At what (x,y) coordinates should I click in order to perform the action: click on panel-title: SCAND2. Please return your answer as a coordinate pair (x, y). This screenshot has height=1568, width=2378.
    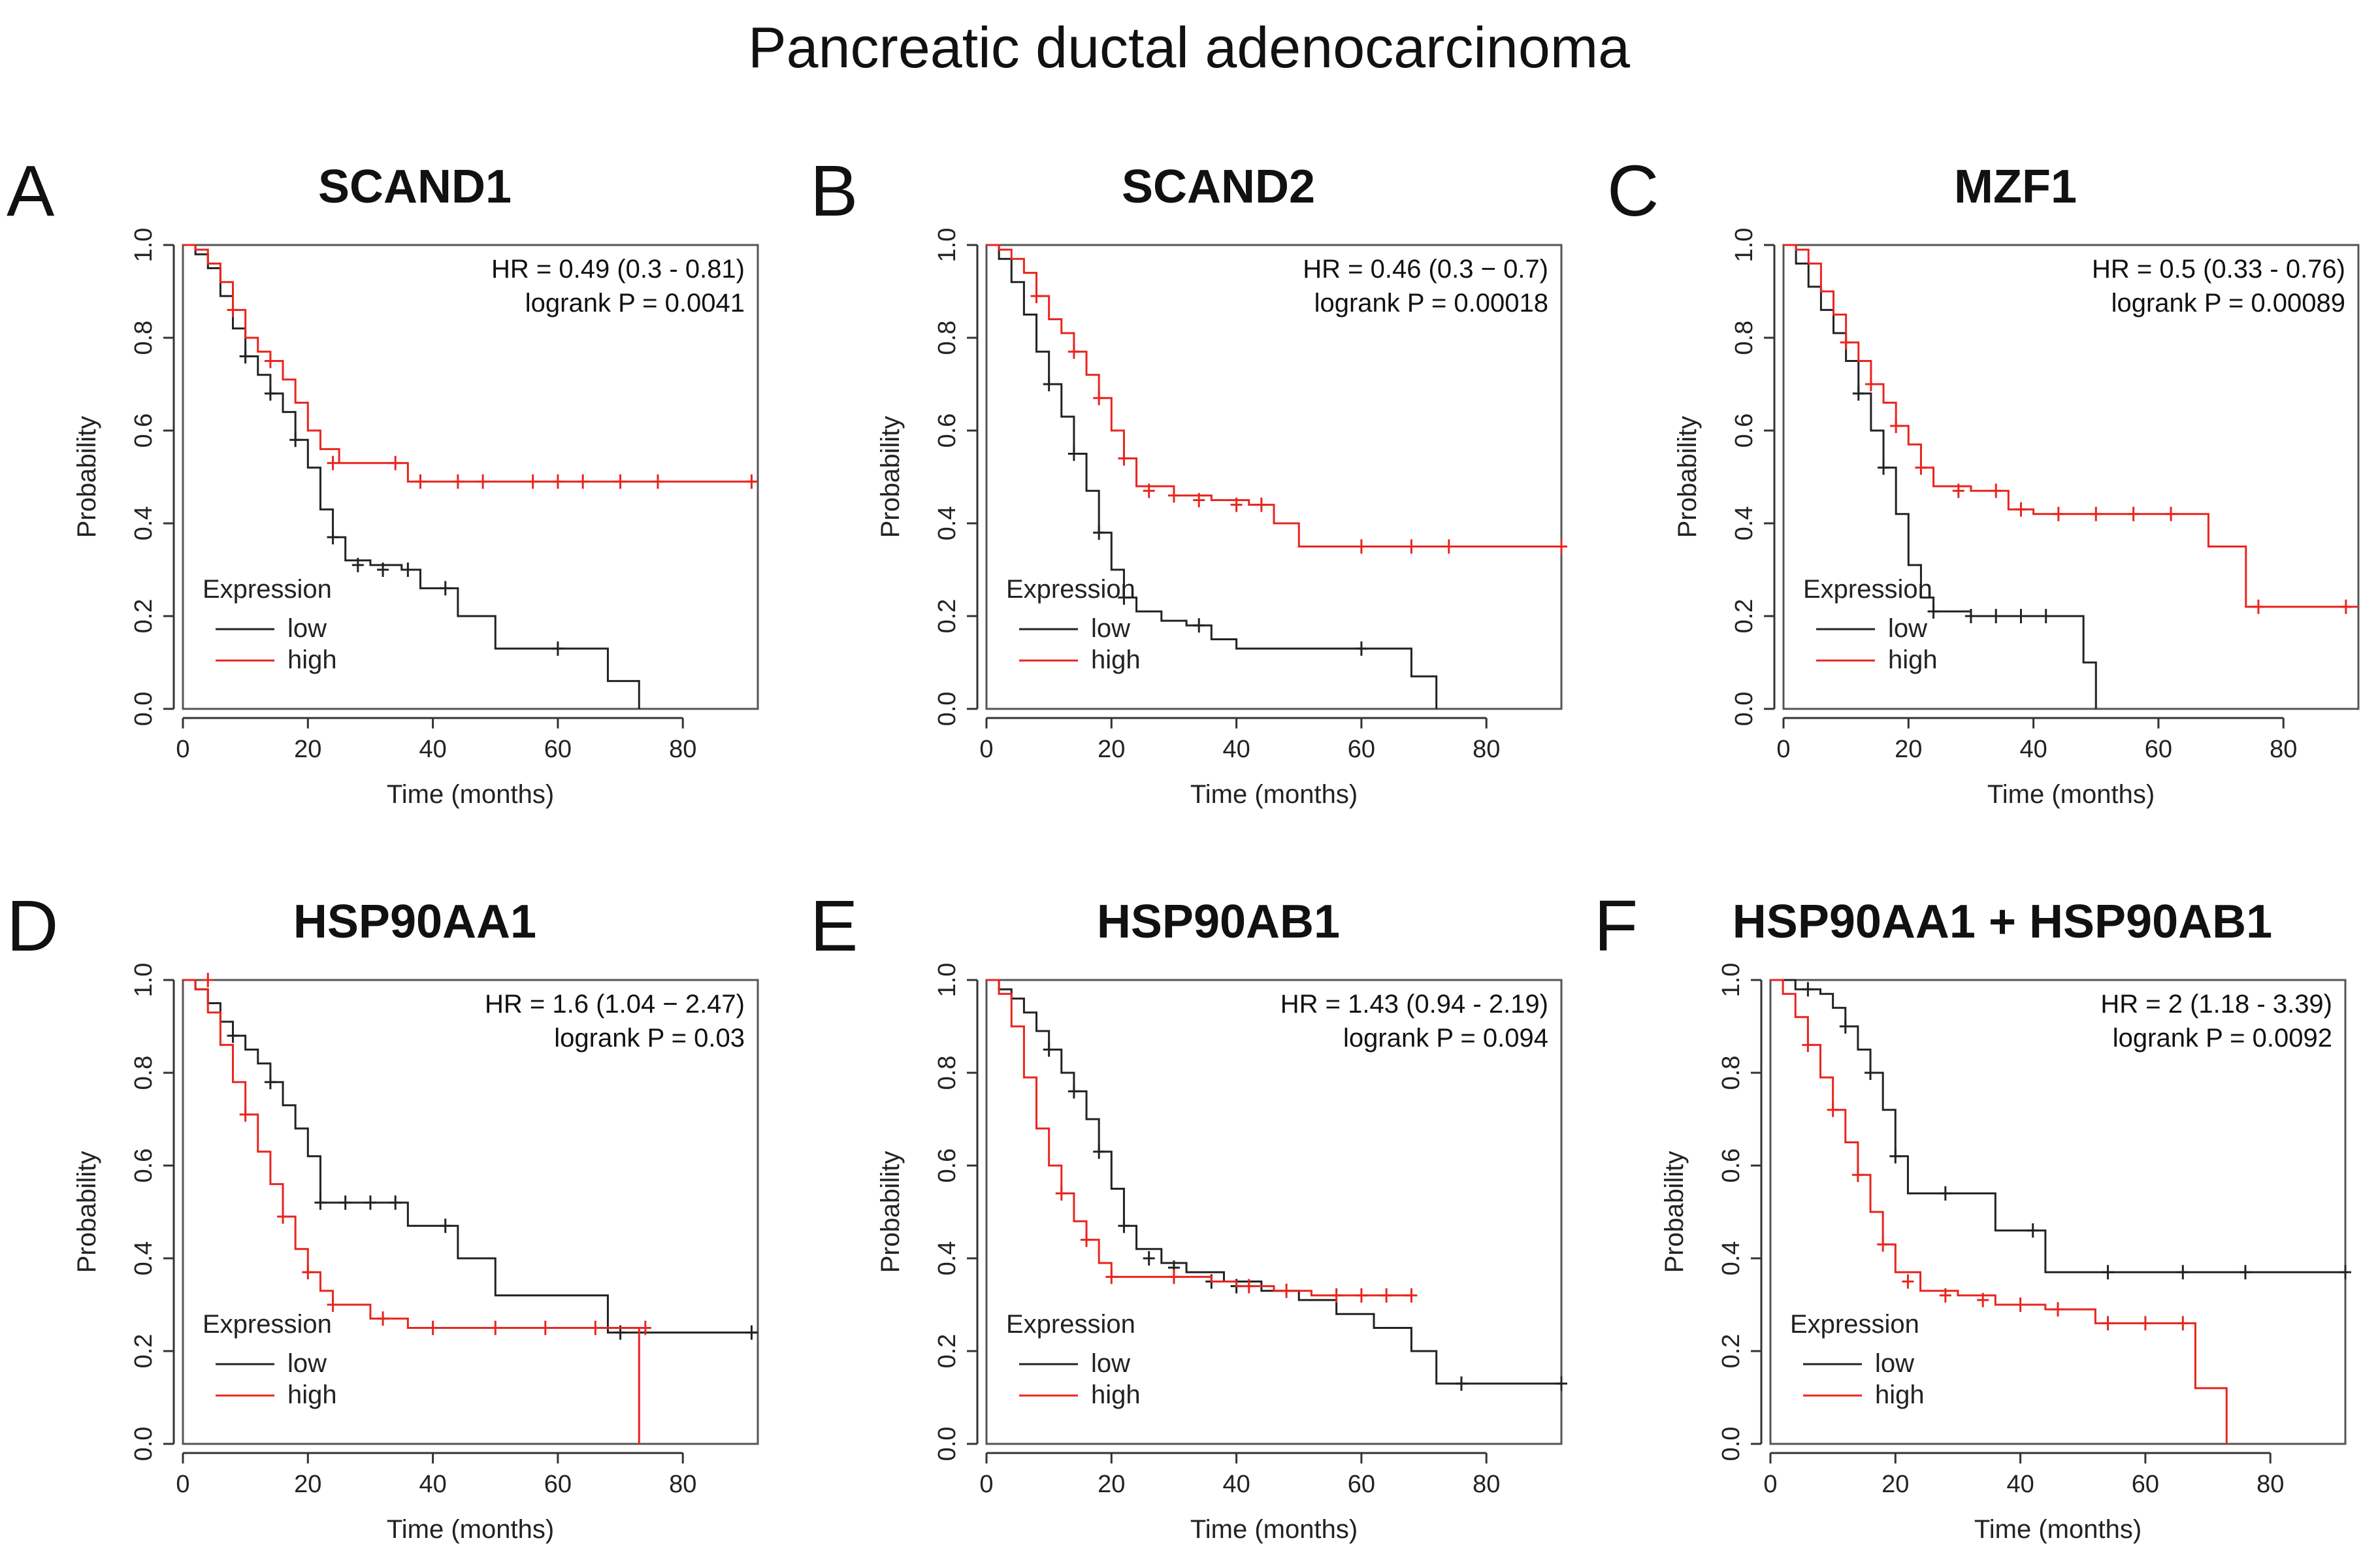
    Looking at the image, I should click on (1218, 187).